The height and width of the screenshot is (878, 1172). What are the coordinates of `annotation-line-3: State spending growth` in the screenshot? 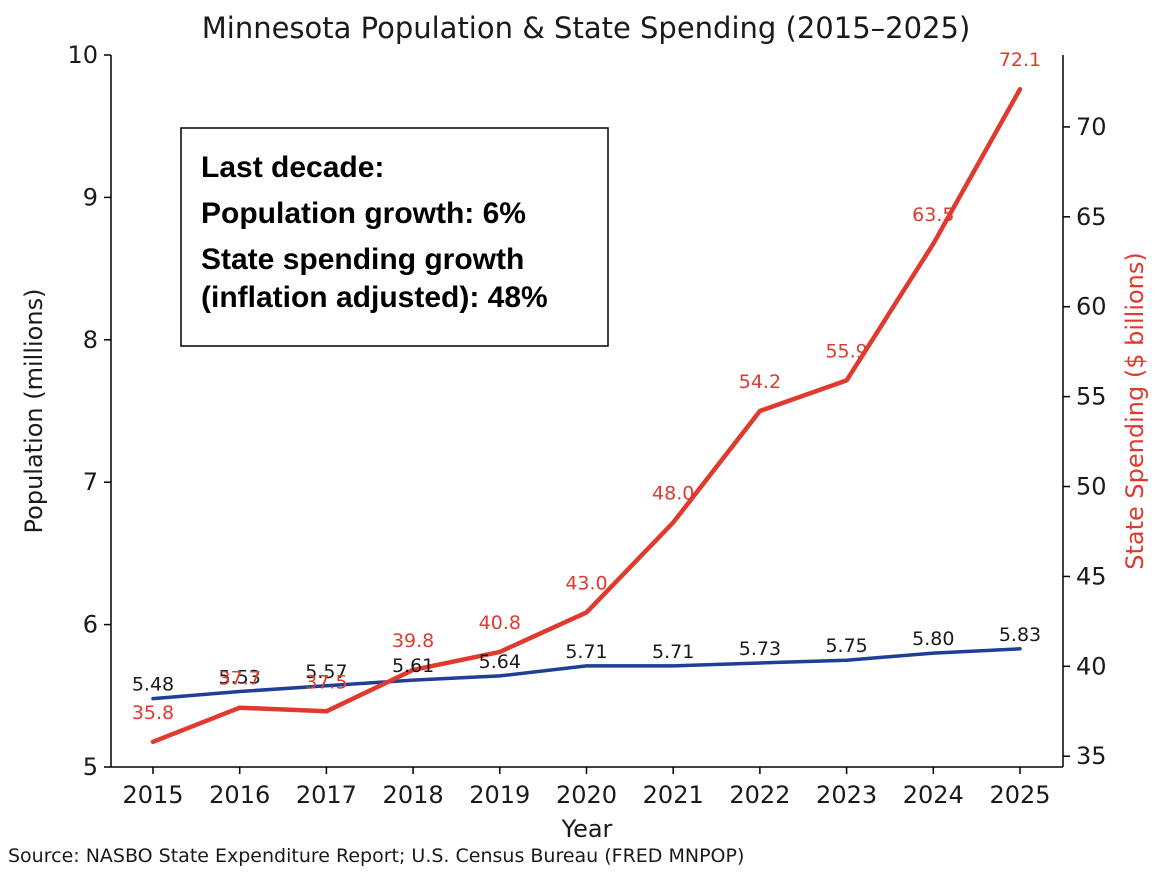 It's located at (362, 259).